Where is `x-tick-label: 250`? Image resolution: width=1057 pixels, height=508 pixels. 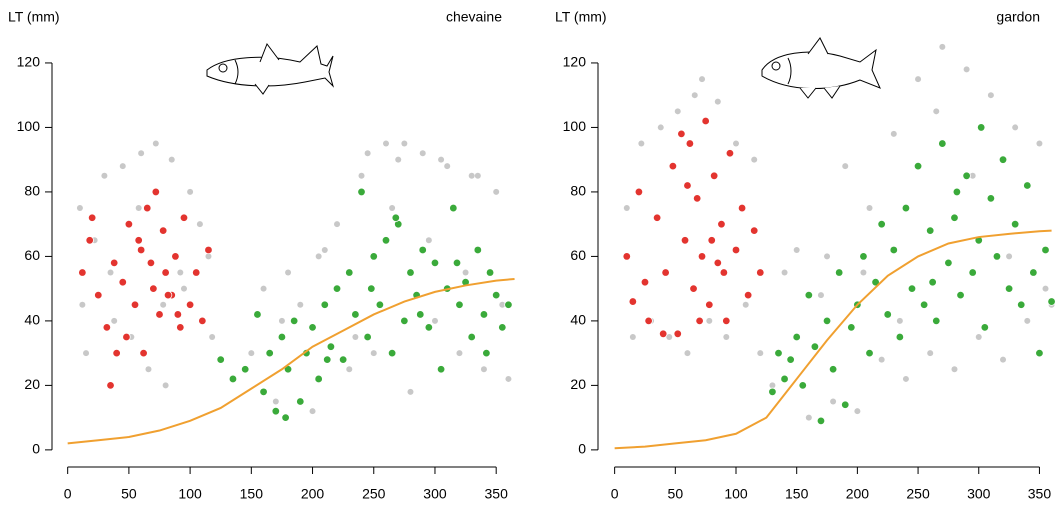
x-tick-label: 250 is located at coordinates (374, 494).